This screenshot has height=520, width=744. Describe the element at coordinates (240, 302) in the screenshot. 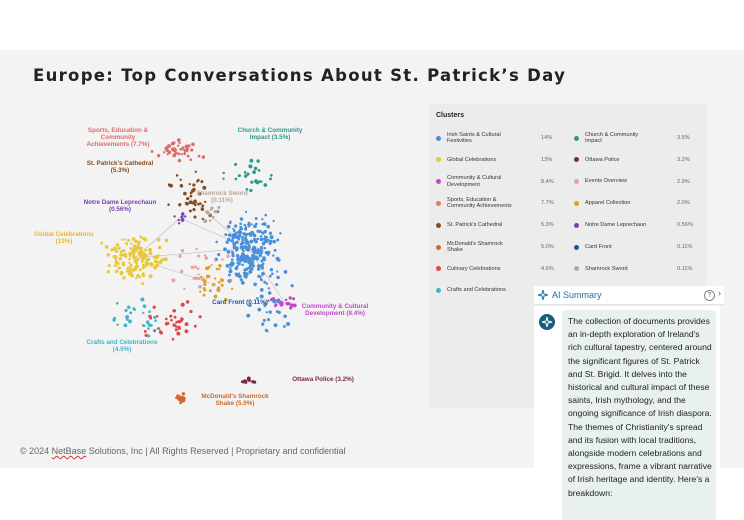

I see `graph-label-line: Card Front (0.11%)` at that location.